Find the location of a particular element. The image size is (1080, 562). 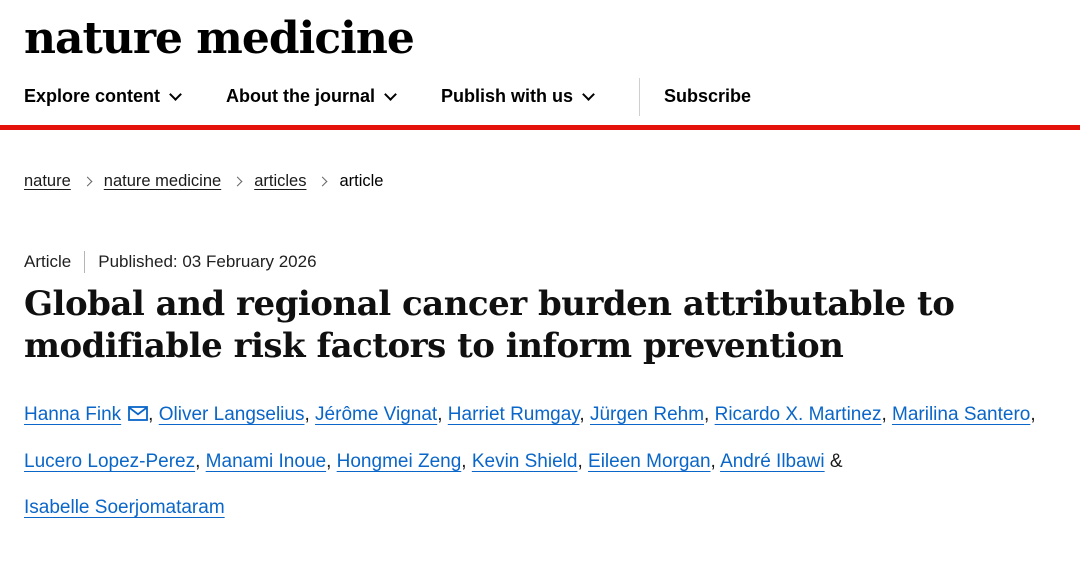

author-link: André Ilbawi is located at coordinates (772, 462).